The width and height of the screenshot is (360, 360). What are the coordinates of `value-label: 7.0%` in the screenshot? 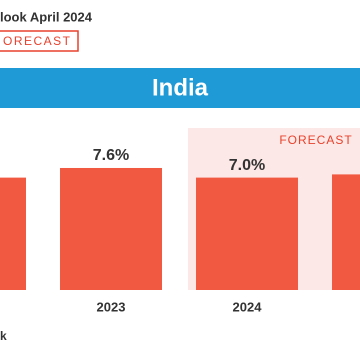 It's located at (247, 165).